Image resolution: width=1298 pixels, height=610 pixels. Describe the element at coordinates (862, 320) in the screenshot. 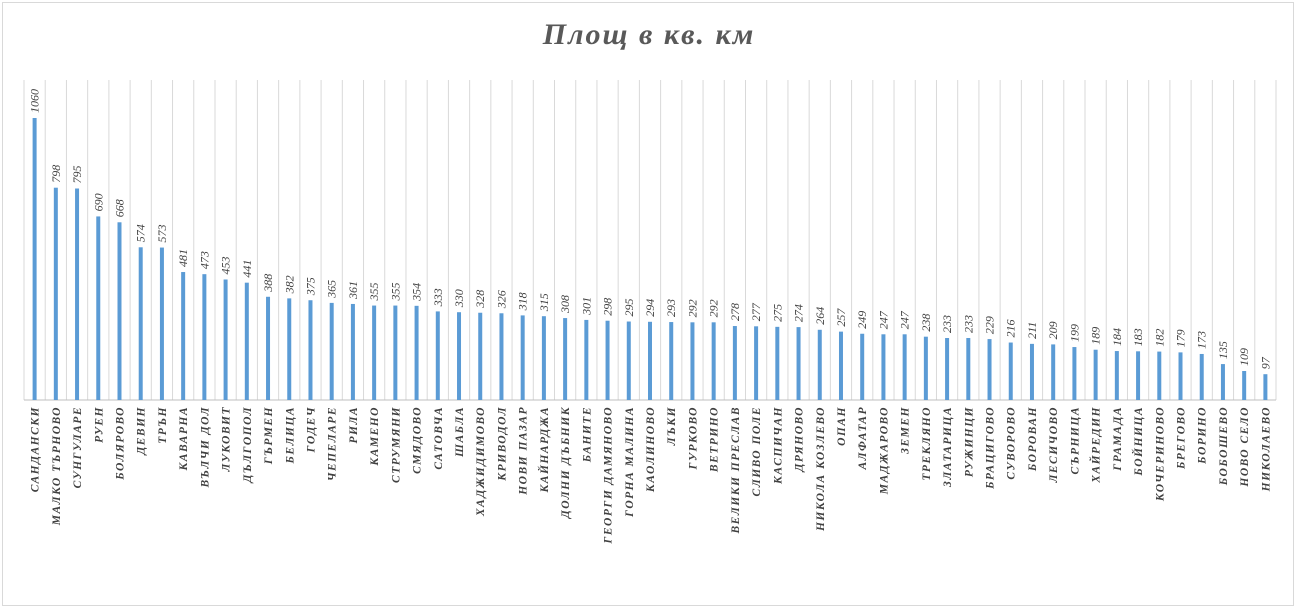

I see `value-label: 249` at that location.